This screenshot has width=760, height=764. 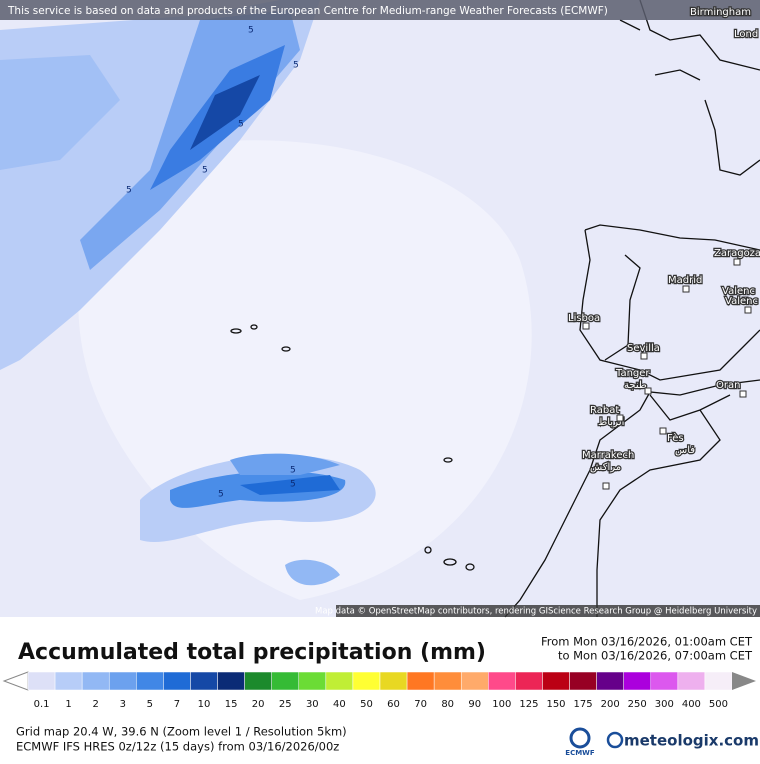 What do you see at coordinates (741, 301) in the screenshot?
I see `city-label: Valenc` at bounding box center [741, 301].